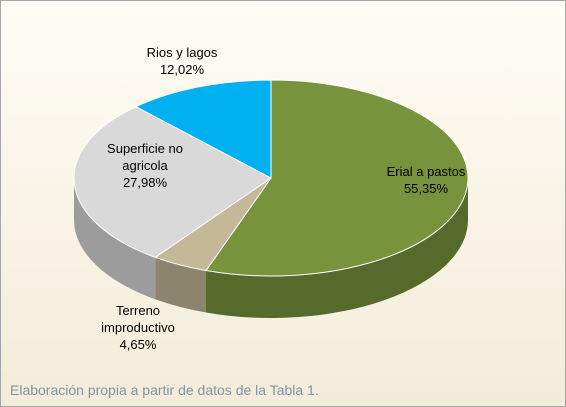 This screenshot has width=566, height=407. What do you see at coordinates (426, 188) in the screenshot?
I see `value-label: 55,35%` at bounding box center [426, 188].